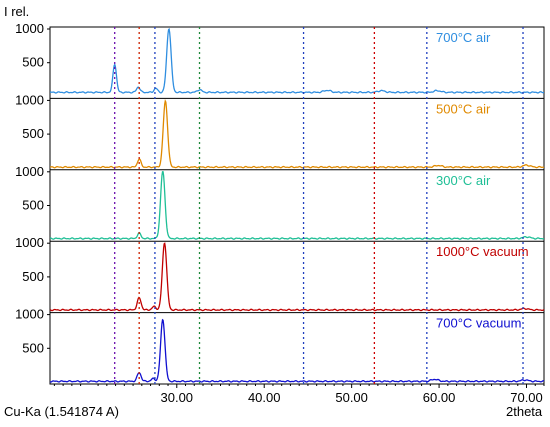  What do you see at coordinates (482, 251) in the screenshot?
I see `series-label: 1000°C vacuum` at bounding box center [482, 251].